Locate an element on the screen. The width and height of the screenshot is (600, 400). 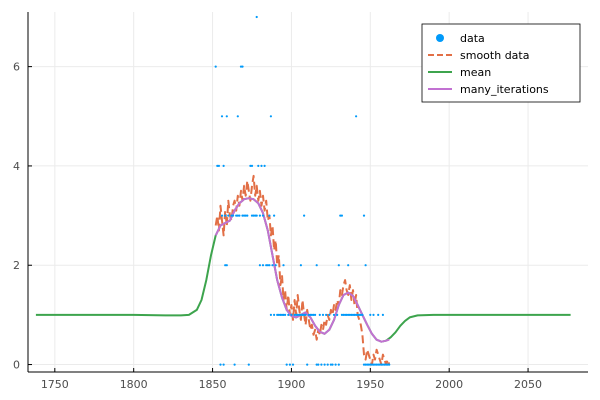
legend-entry: mean is located at coordinates (459, 72).